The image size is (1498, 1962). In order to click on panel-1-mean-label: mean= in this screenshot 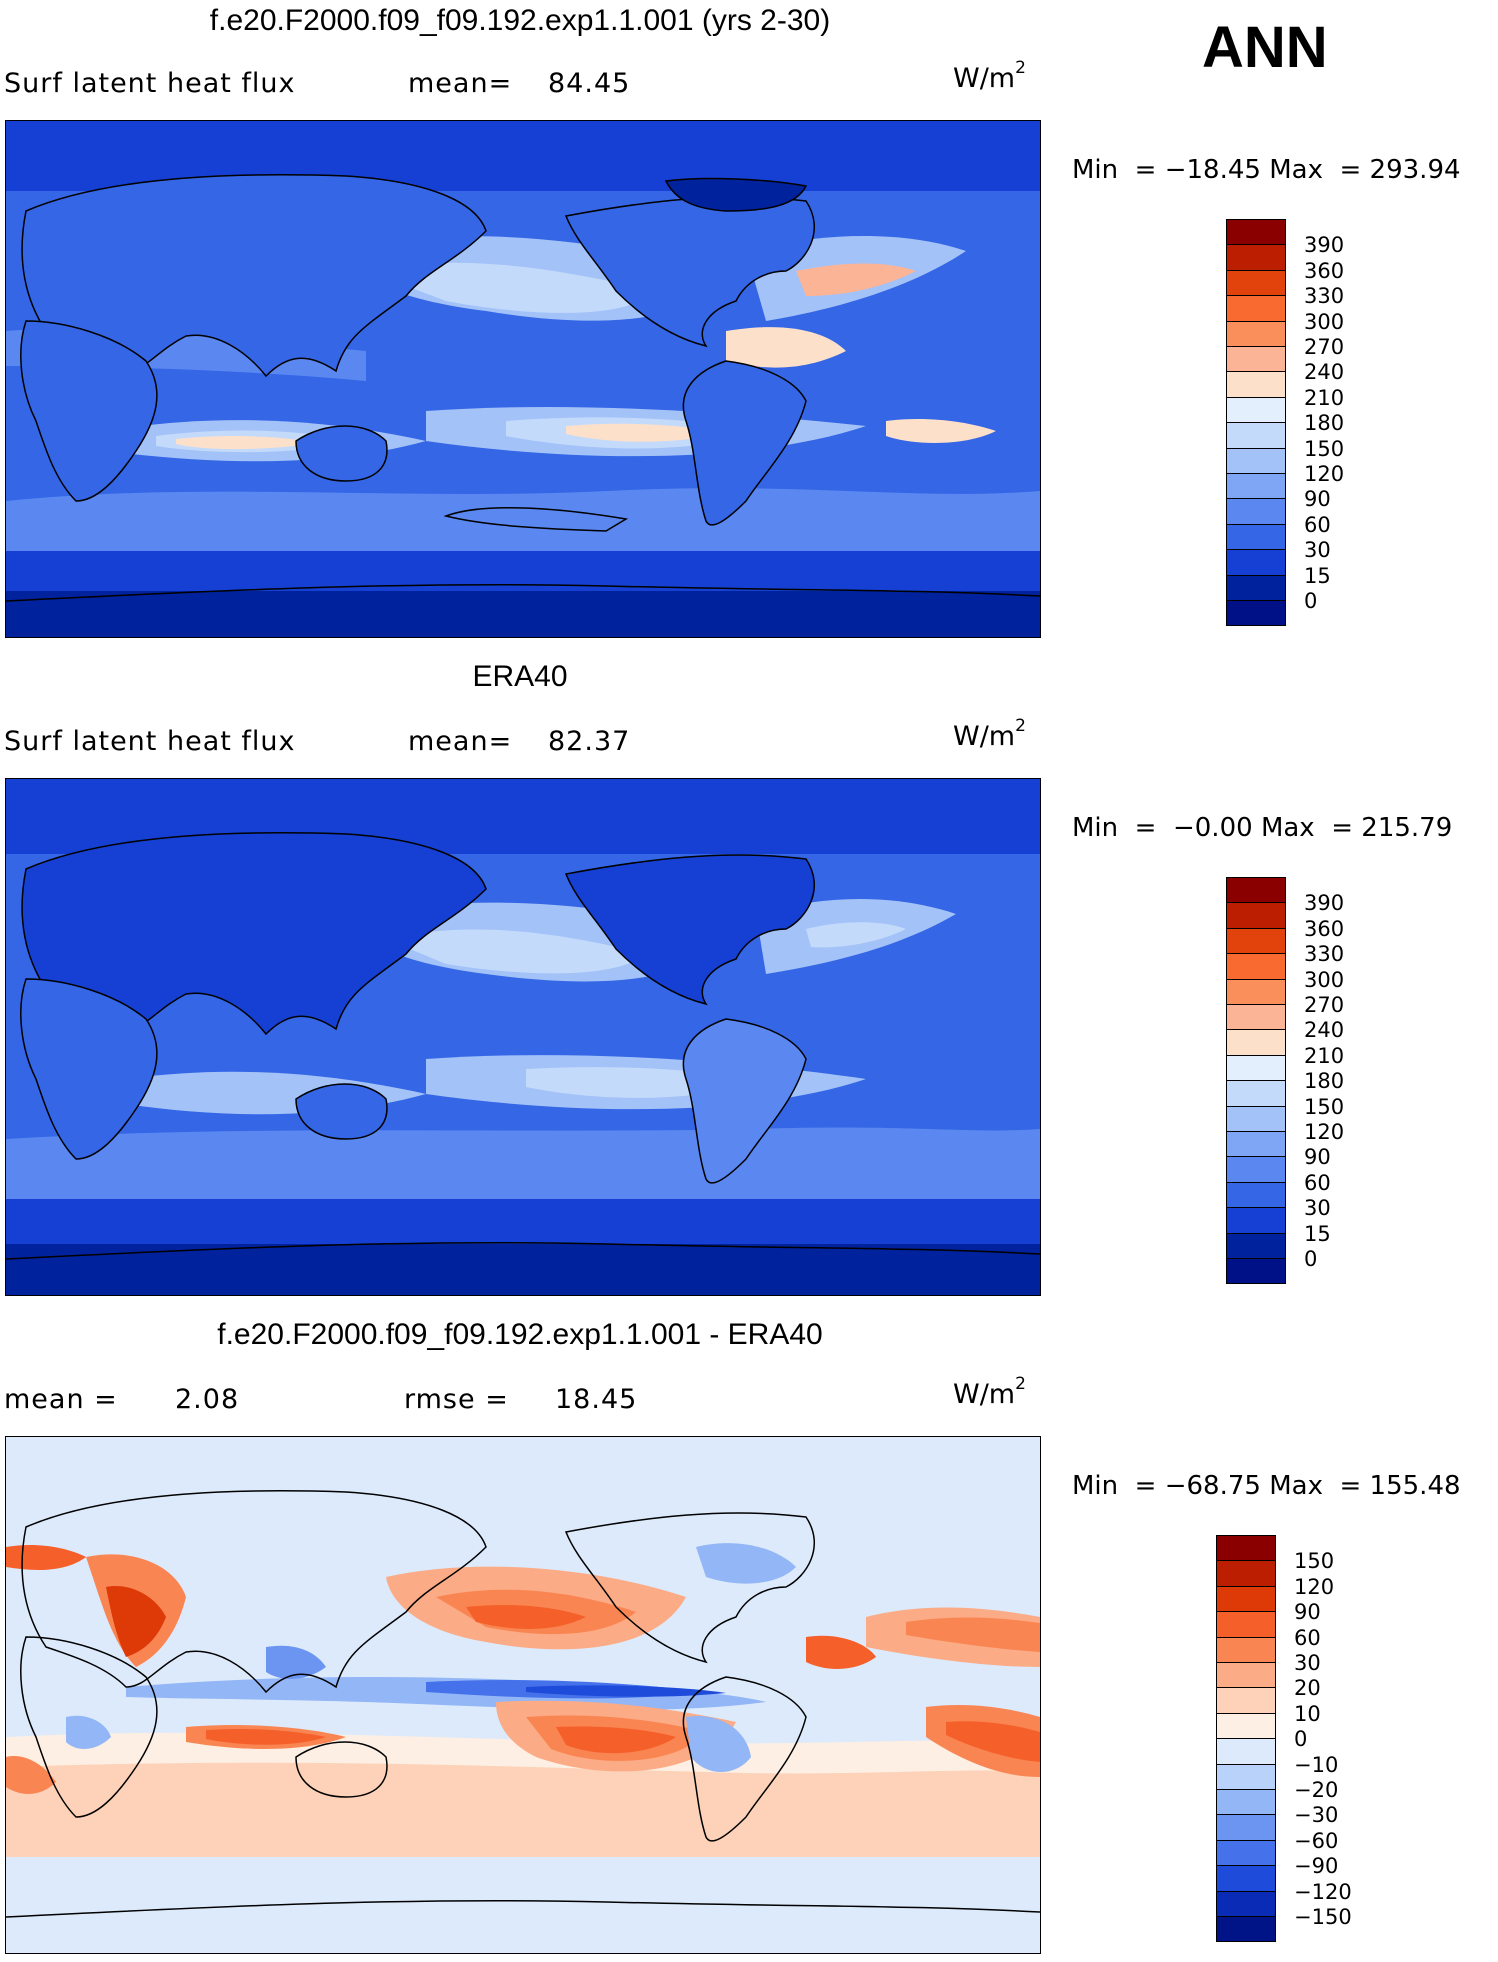, I will do `click(460, 83)`.